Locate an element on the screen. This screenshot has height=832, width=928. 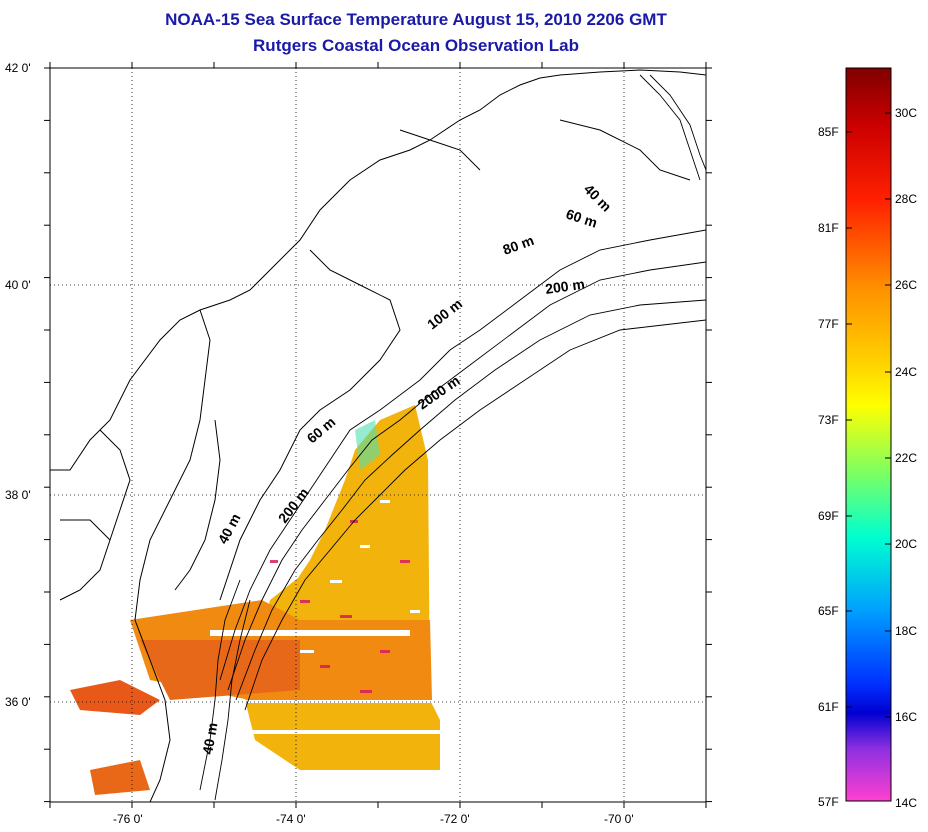
cb-c-30: 30C is located at coordinates (906, 113).